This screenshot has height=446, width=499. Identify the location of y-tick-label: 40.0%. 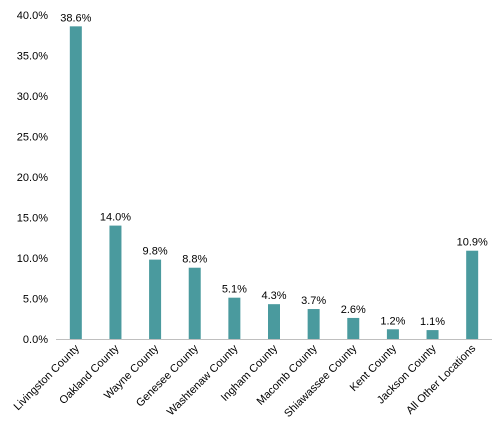
(32, 16).